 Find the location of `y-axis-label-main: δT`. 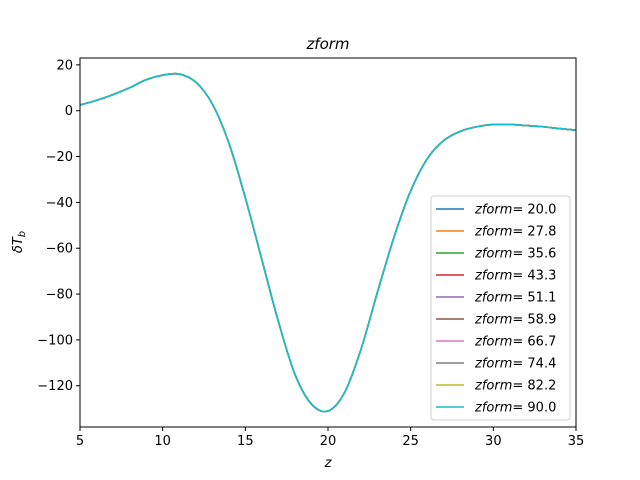

y-axis-label-main: δT is located at coordinates (18, 244).